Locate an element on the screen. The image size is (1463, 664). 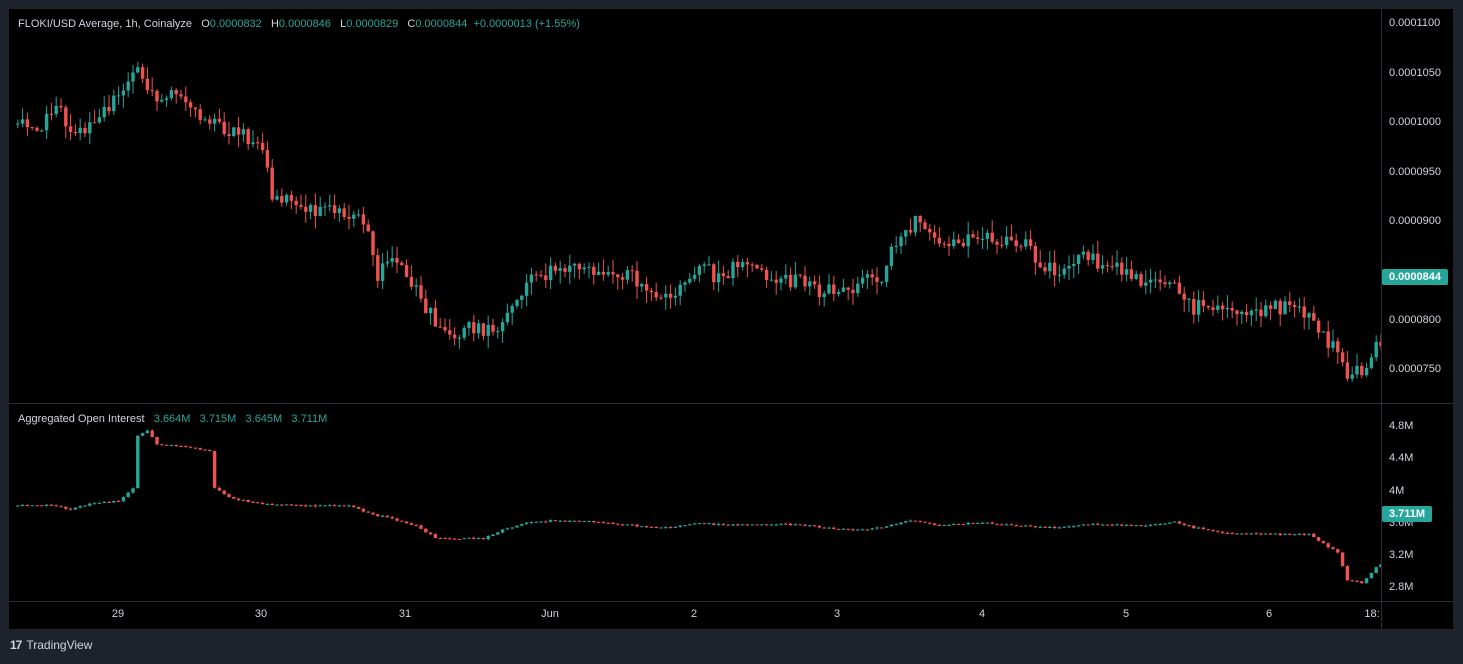
time-axis-tick: 29 is located at coordinates (118, 614).